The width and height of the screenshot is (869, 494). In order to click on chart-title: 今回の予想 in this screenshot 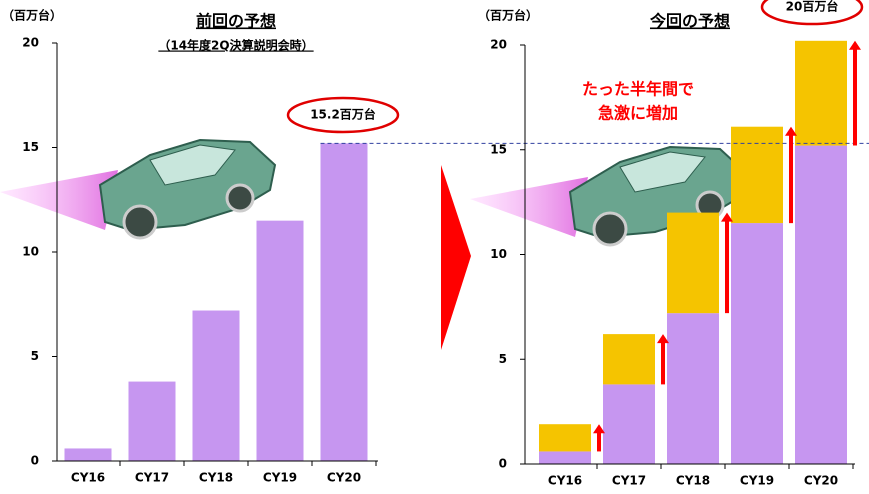, I will do `click(689, 21)`.